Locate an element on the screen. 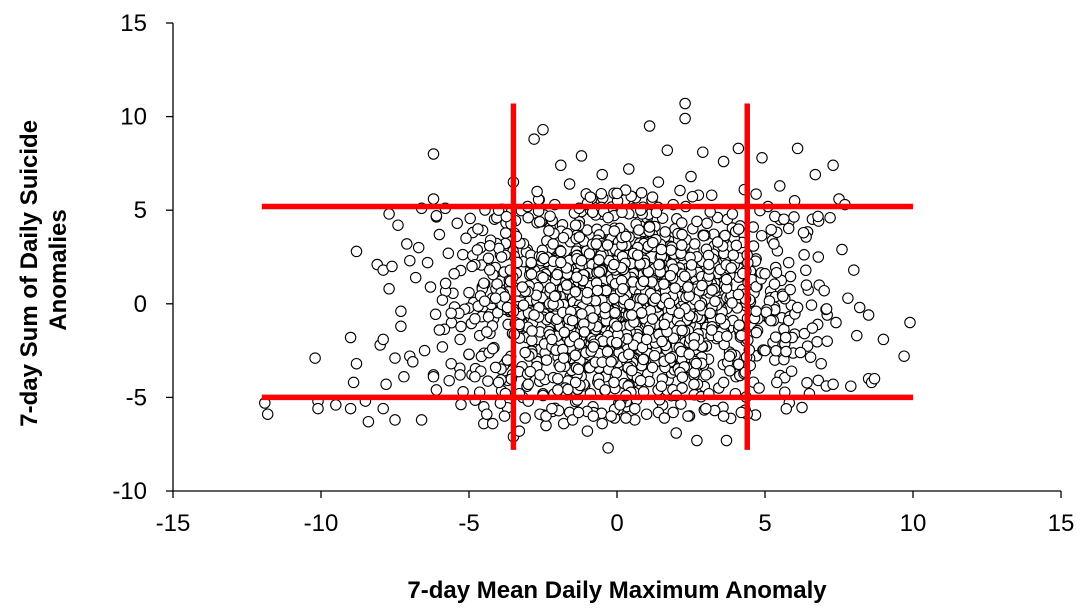 This screenshot has height=609, width=1086. y-tick-label: -5 is located at coordinates (136, 397).